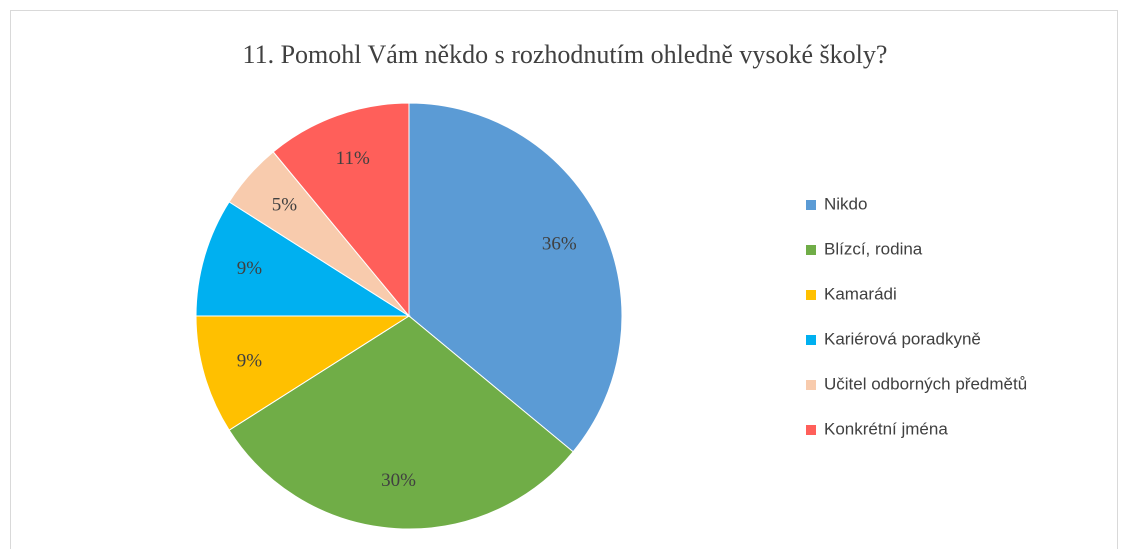  I want to click on data-label: 5%, so click(285, 204).